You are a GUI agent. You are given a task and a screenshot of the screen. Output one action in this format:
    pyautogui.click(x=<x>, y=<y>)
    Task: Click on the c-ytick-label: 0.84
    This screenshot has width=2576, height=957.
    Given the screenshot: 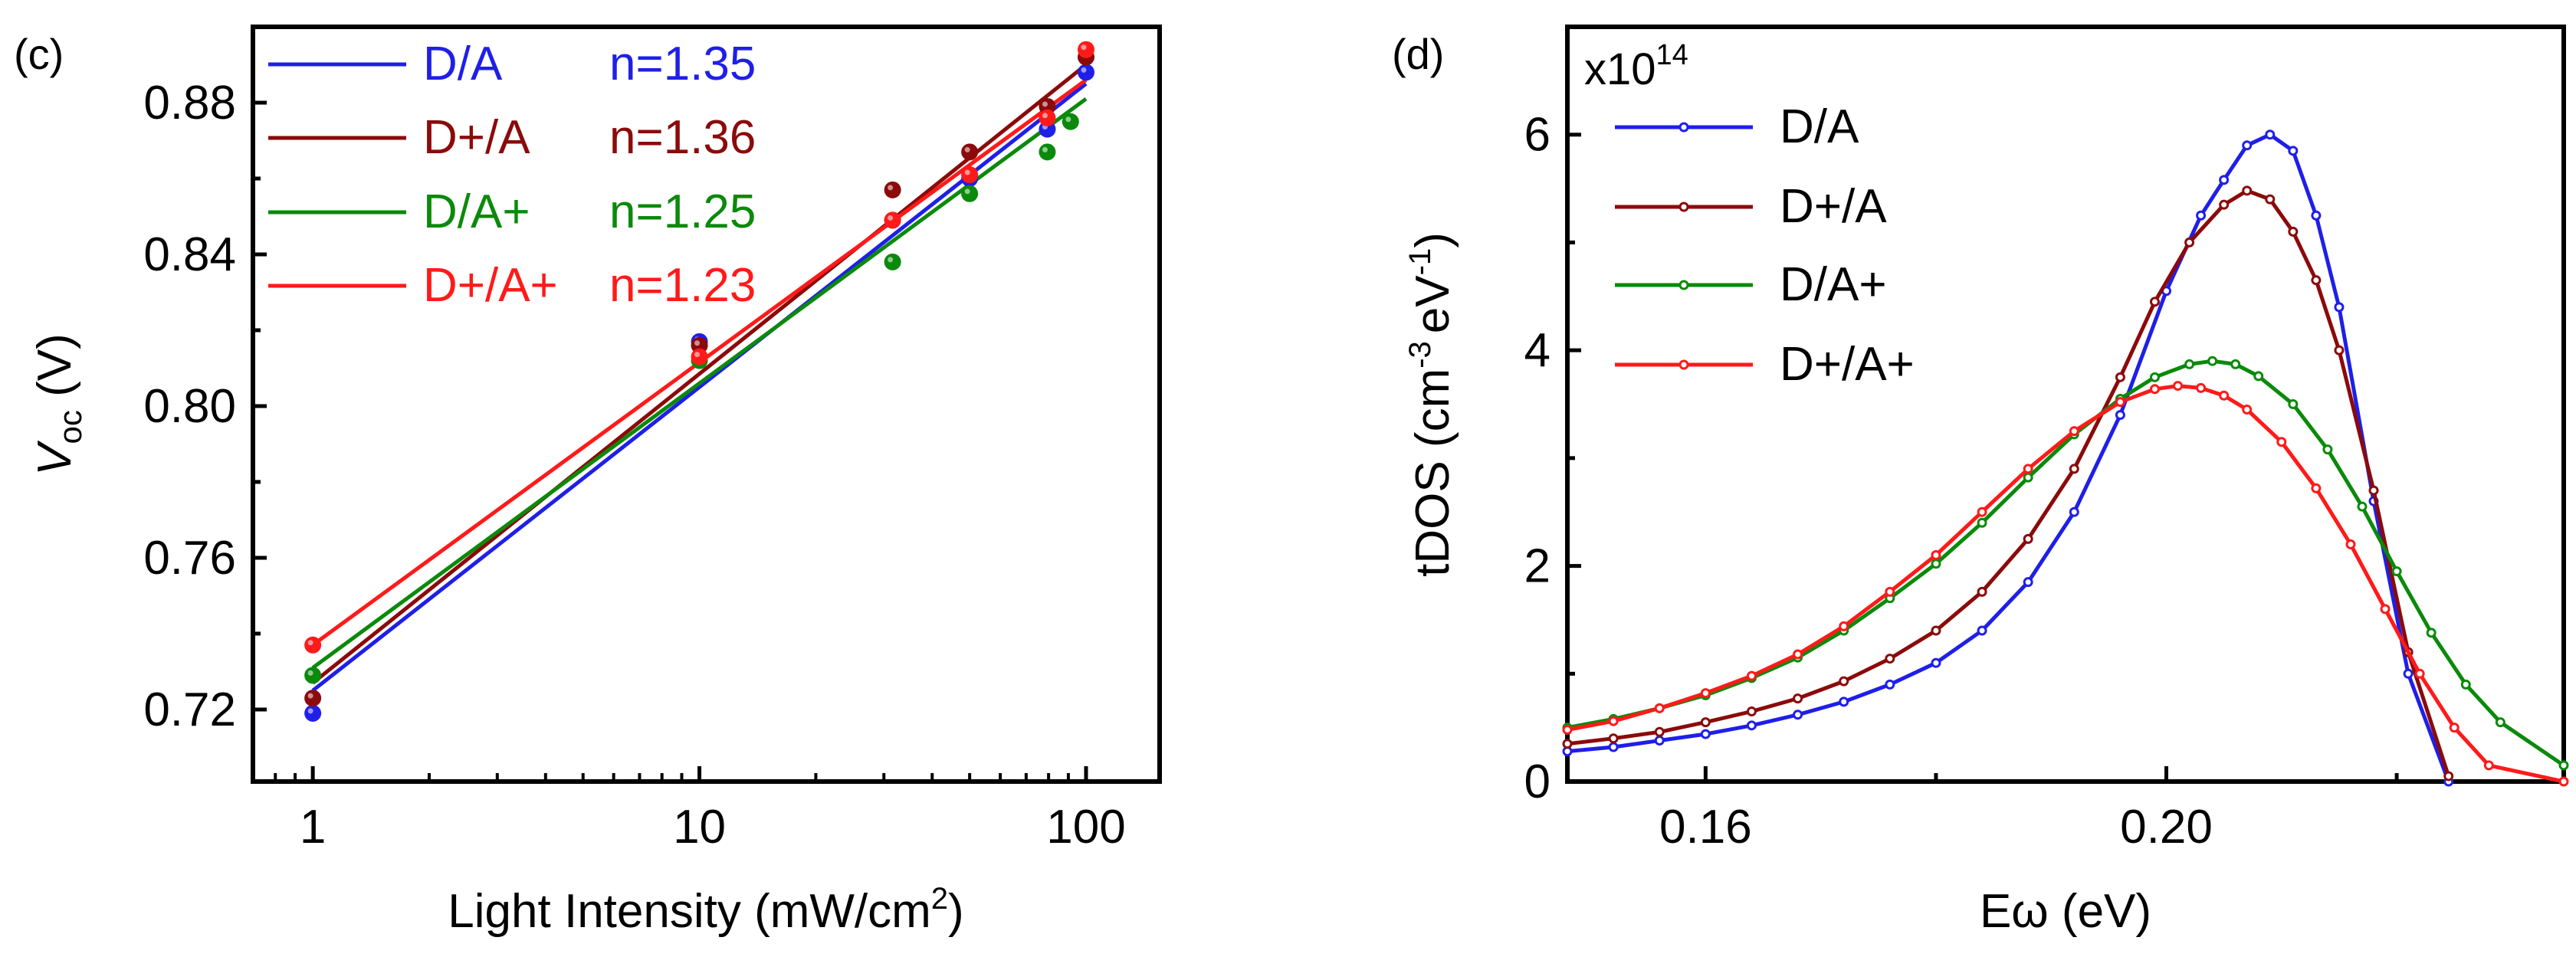 What is the action you would take?
    pyautogui.click(x=189, y=254)
    